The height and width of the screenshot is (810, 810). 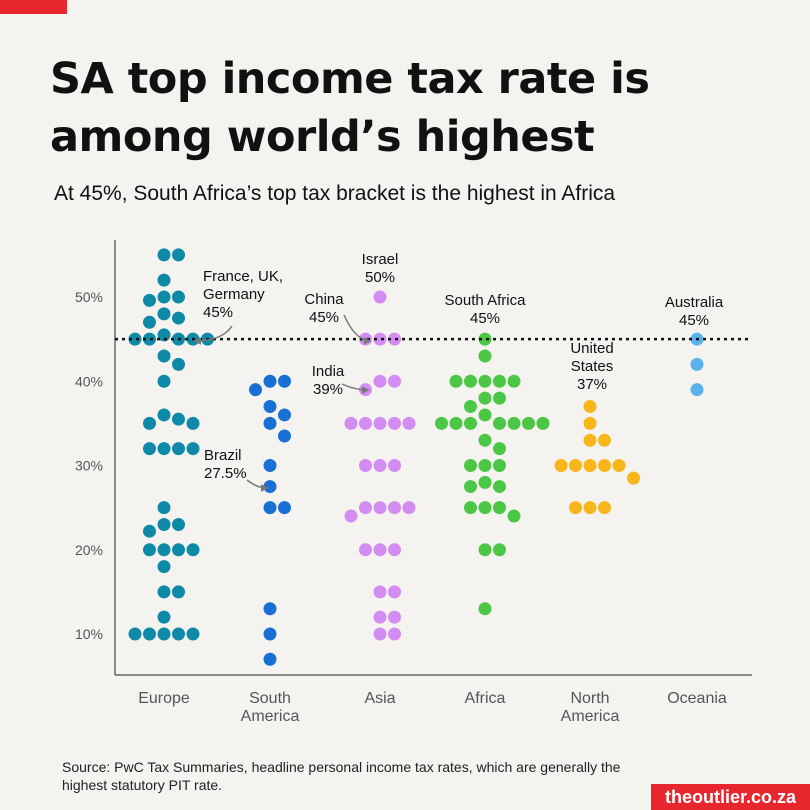 I want to click on annotation-label: Germany, so click(x=234, y=294).